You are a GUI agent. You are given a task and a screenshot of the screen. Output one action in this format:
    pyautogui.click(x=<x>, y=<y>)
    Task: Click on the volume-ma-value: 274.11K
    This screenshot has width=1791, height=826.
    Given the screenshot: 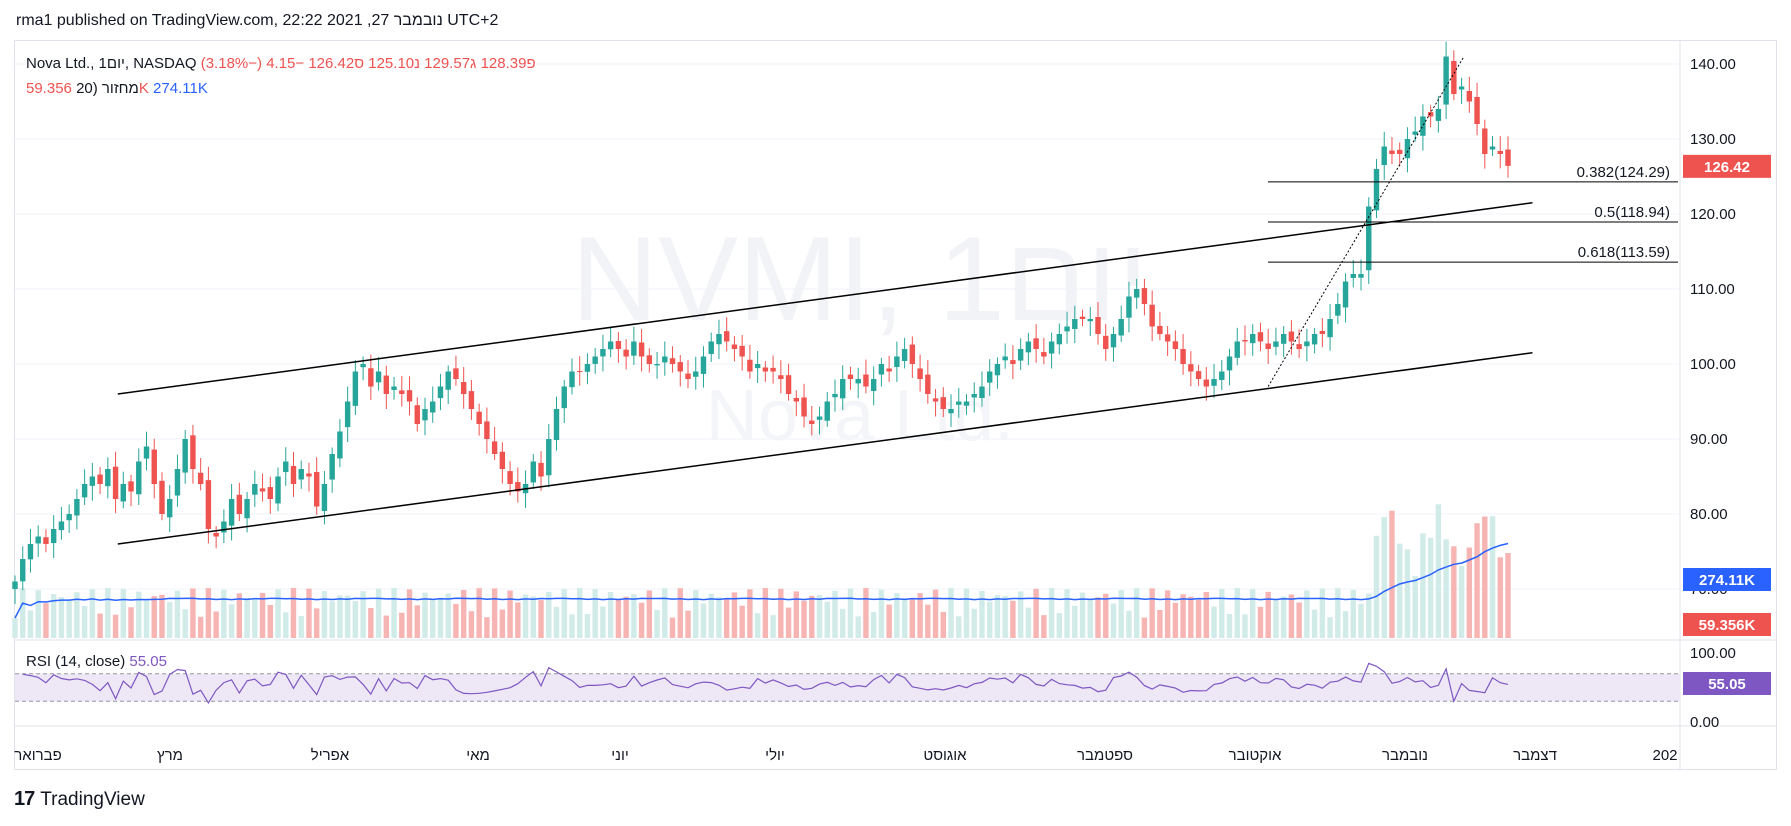 What is the action you would take?
    pyautogui.click(x=180, y=88)
    